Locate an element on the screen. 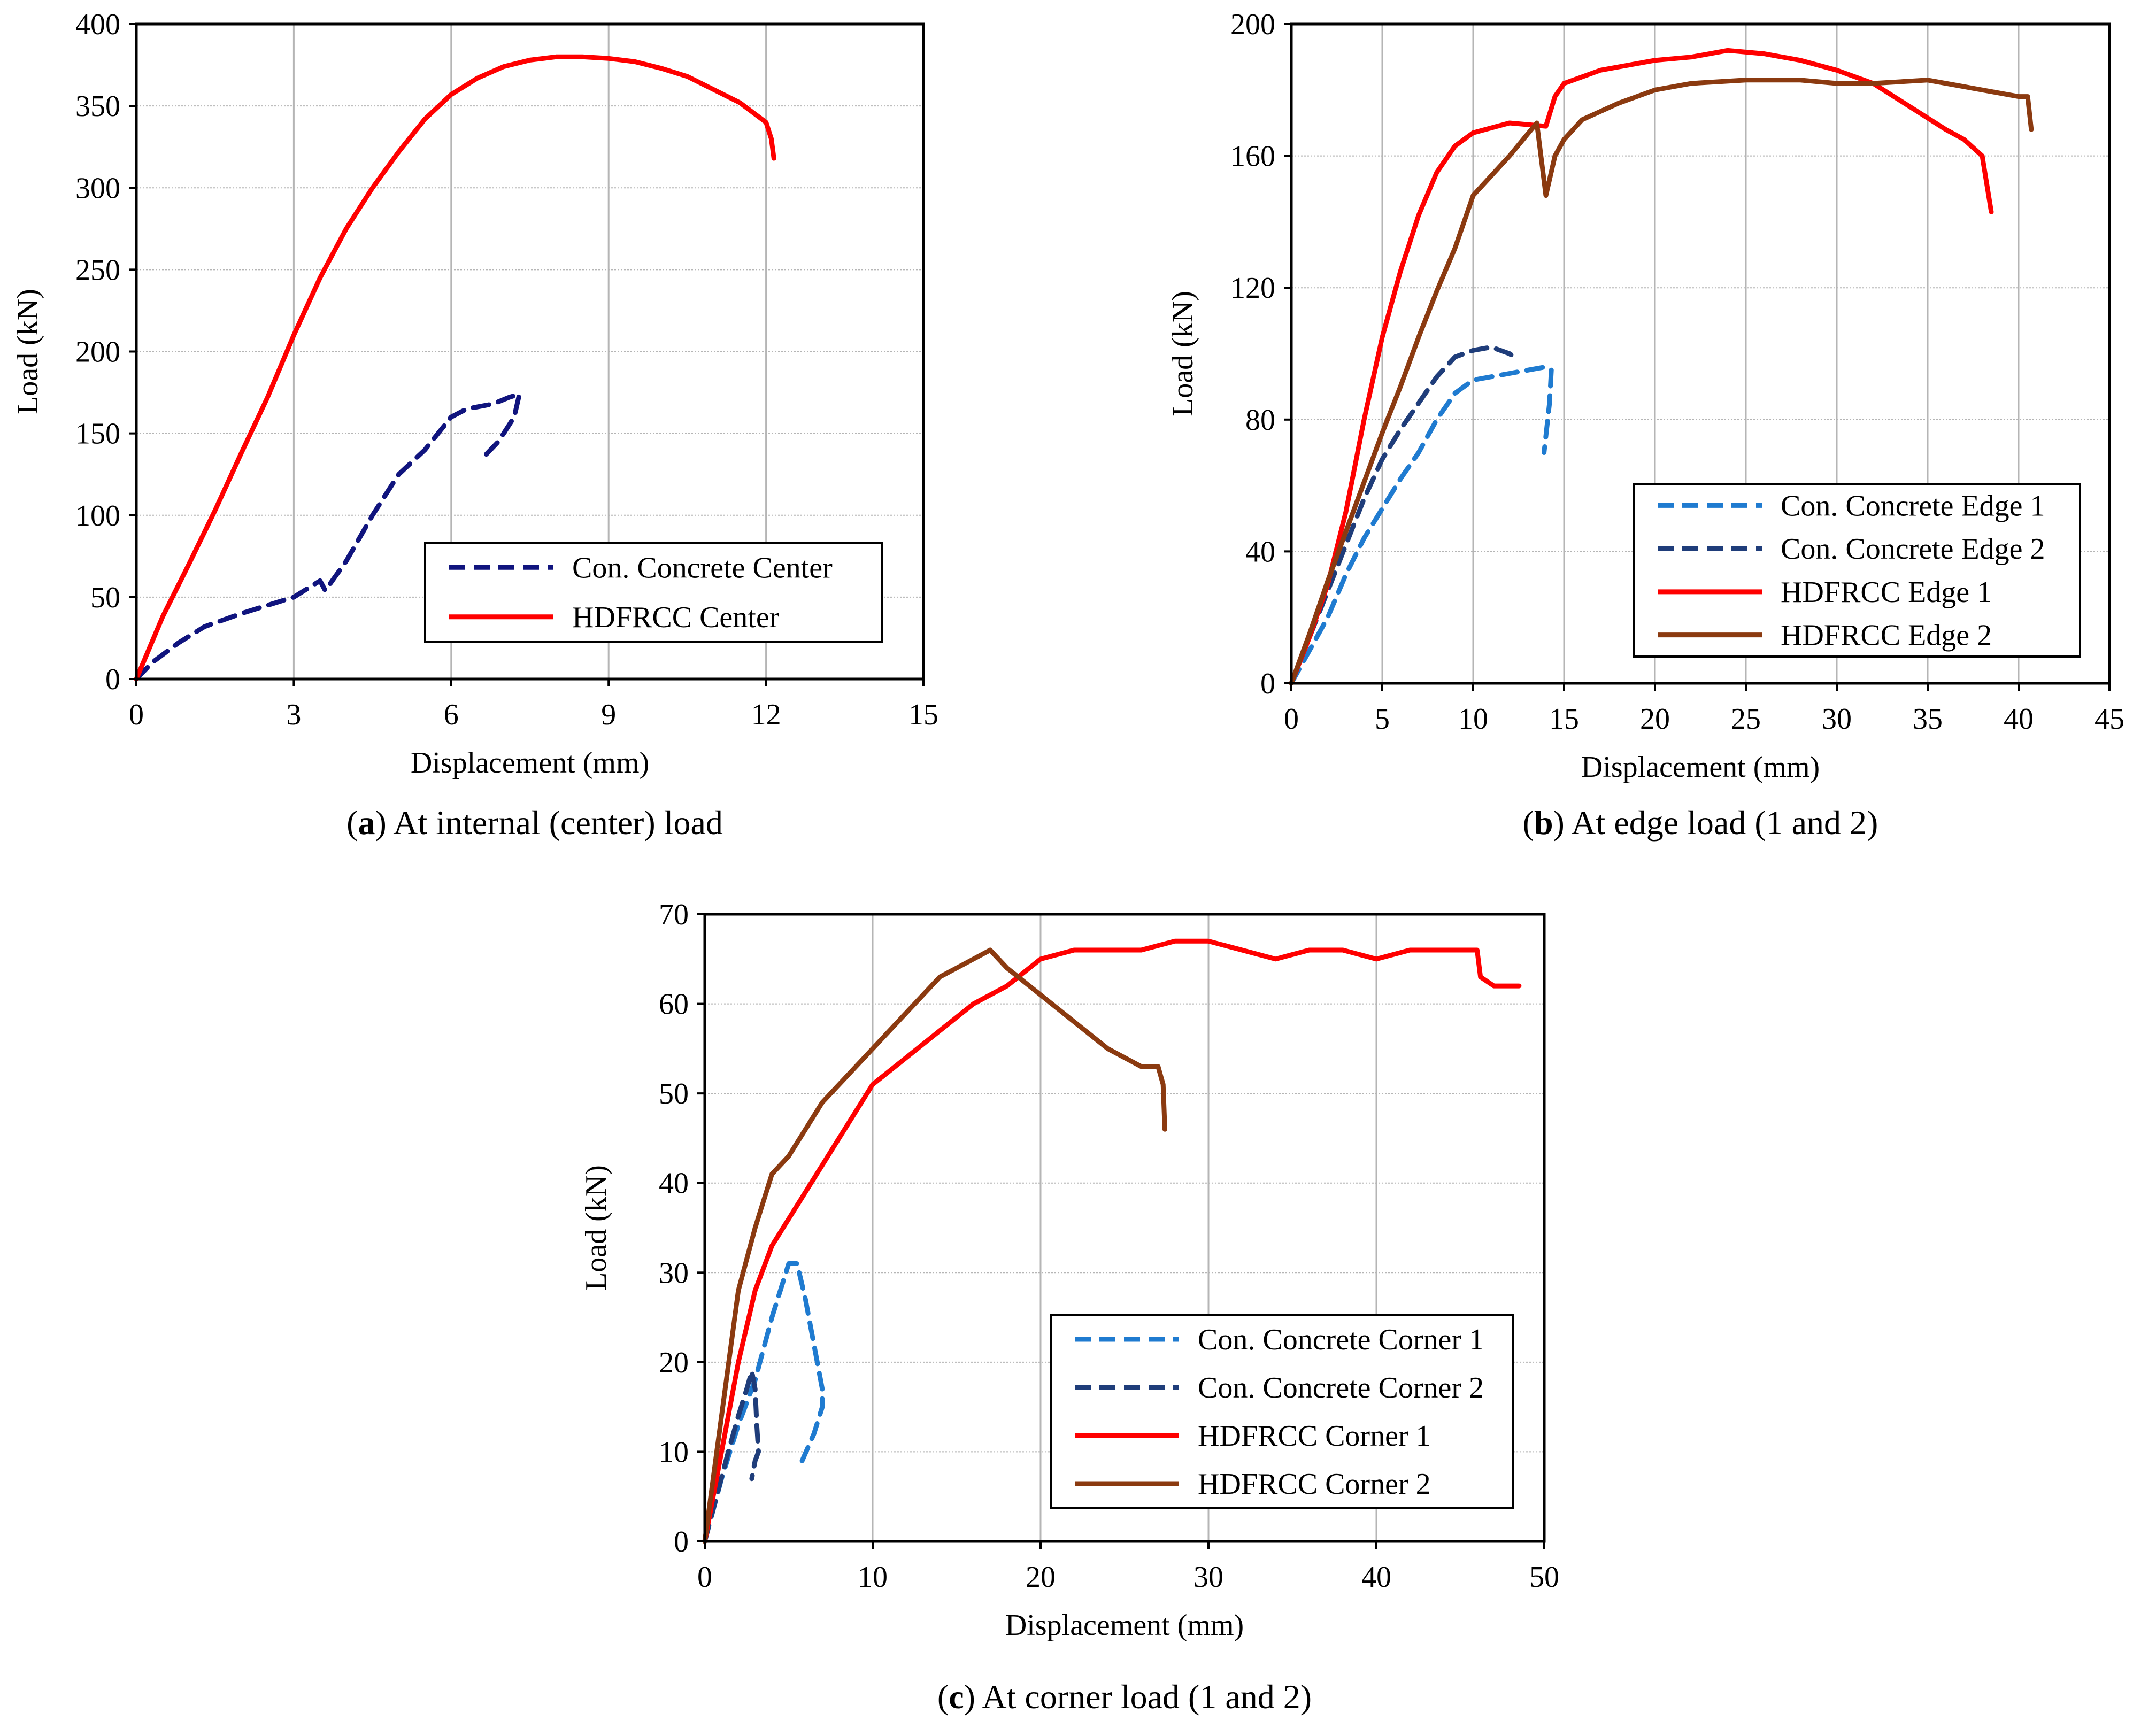 Image resolution: width=2133 pixels, height=1736 pixels. legend-label-4: HDFRCC Corner 2 is located at coordinates (1315, 1484).